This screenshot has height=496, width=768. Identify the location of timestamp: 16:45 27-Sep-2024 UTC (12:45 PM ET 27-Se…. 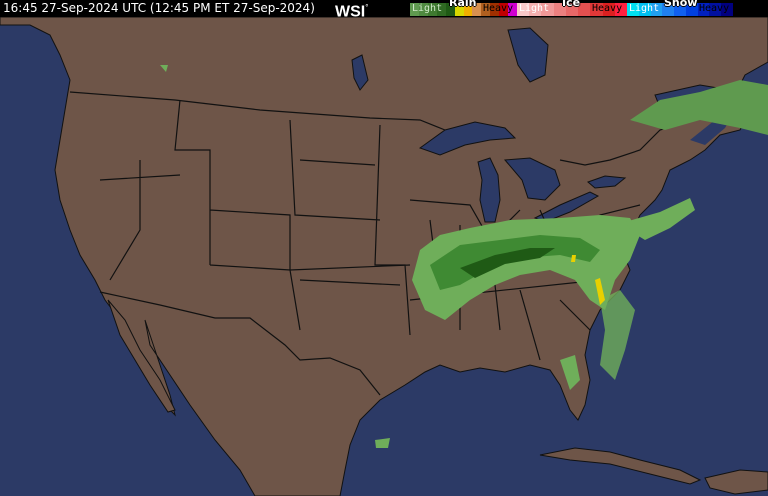
(159, 8).